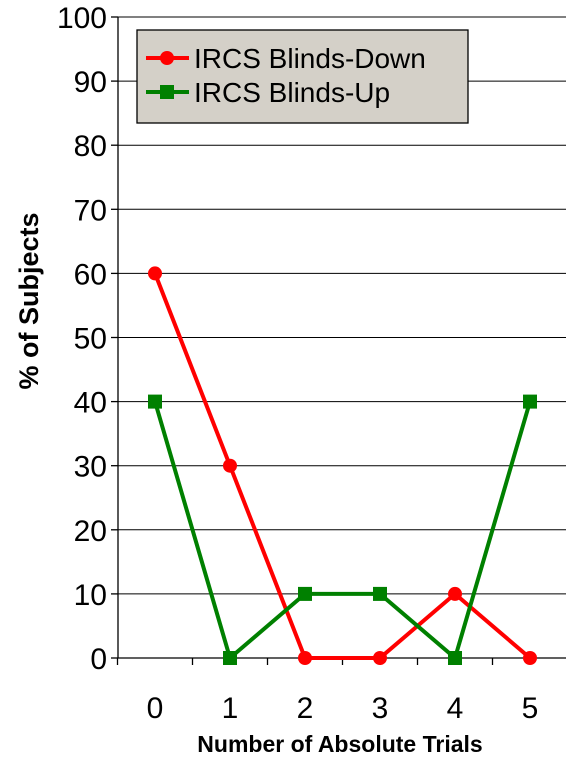 This screenshot has height=762, width=566. What do you see at coordinates (167, 58) in the screenshot?
I see `legend-marker-ircs-blinds-down` at bounding box center [167, 58].